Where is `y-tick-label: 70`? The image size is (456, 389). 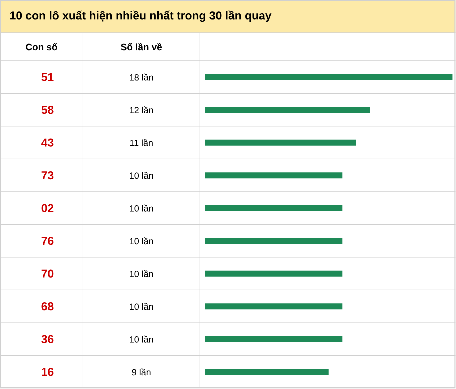
y-tick-label: 70 is located at coordinates (48, 274).